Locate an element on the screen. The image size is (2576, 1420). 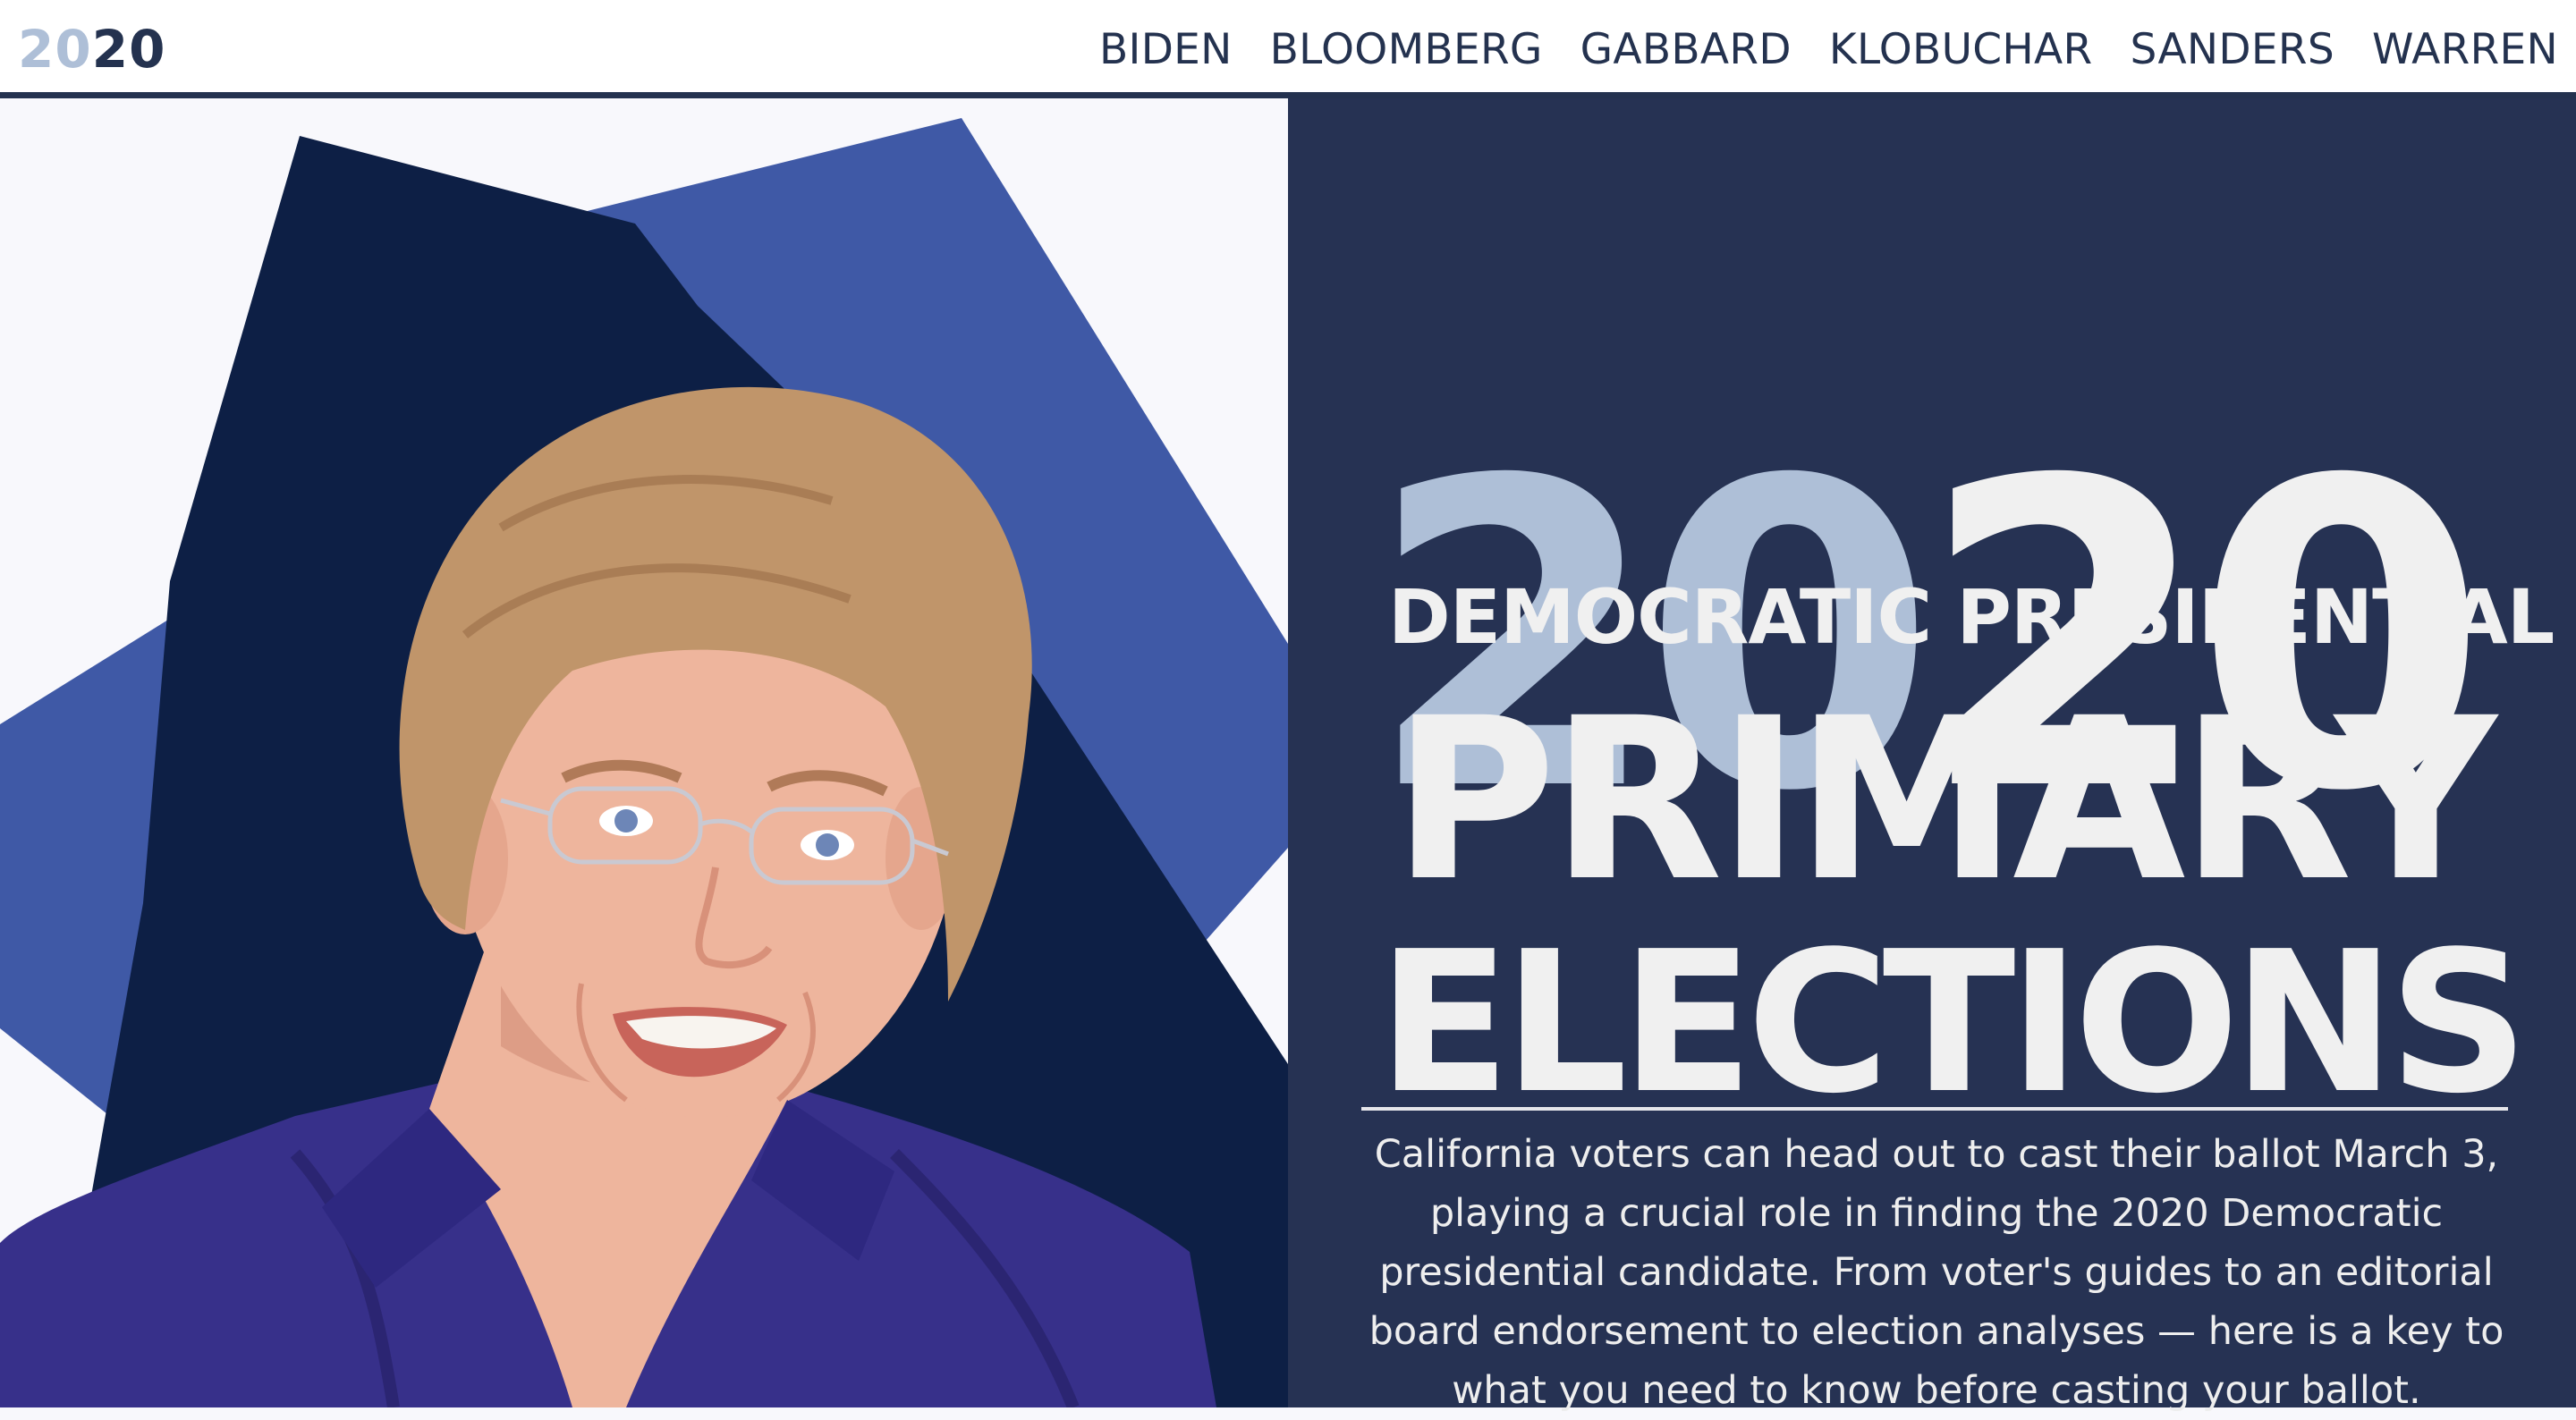
nav-link-warren: WARREN is located at coordinates (2464, 50).